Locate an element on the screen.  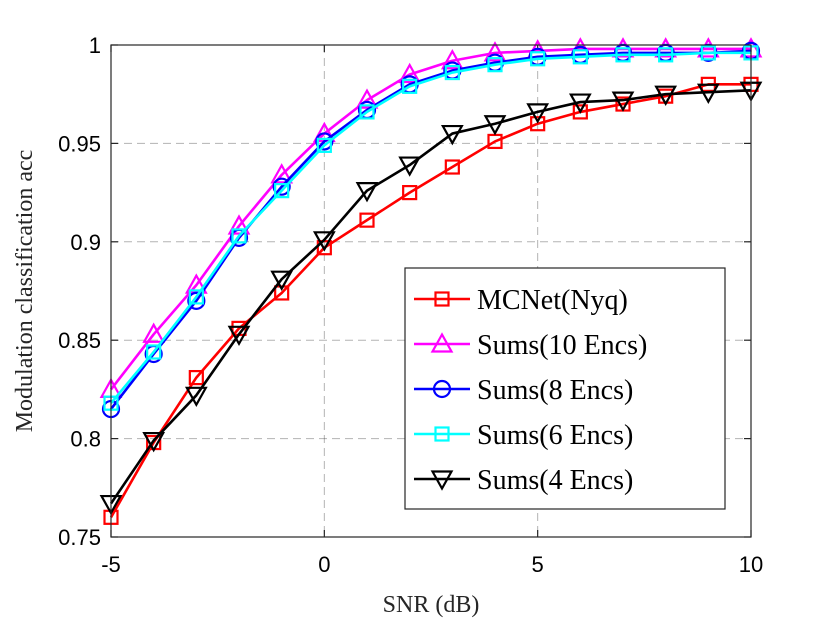
y-tick-label: 0.75 is located at coordinates (79, 537).